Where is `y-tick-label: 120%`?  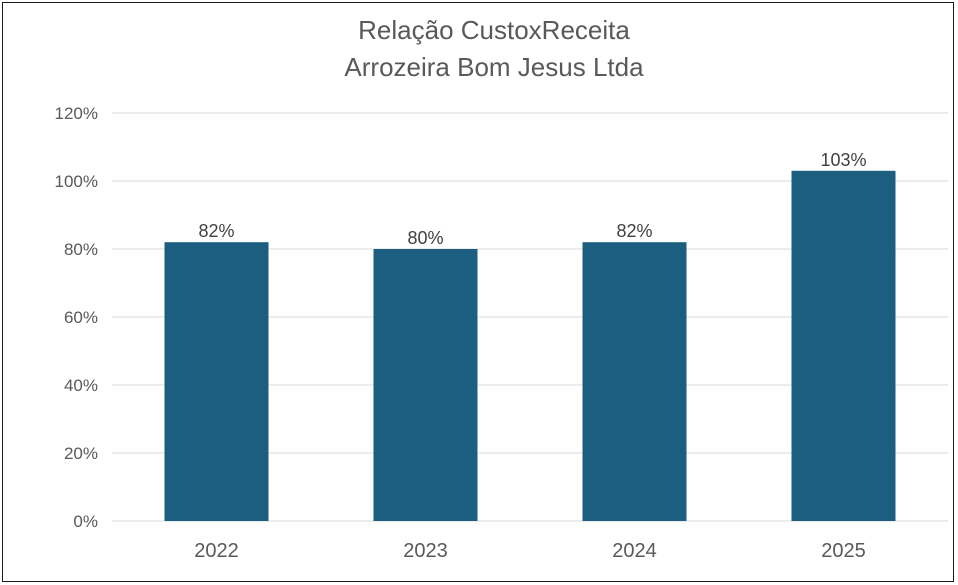 y-tick-label: 120% is located at coordinates (76, 113).